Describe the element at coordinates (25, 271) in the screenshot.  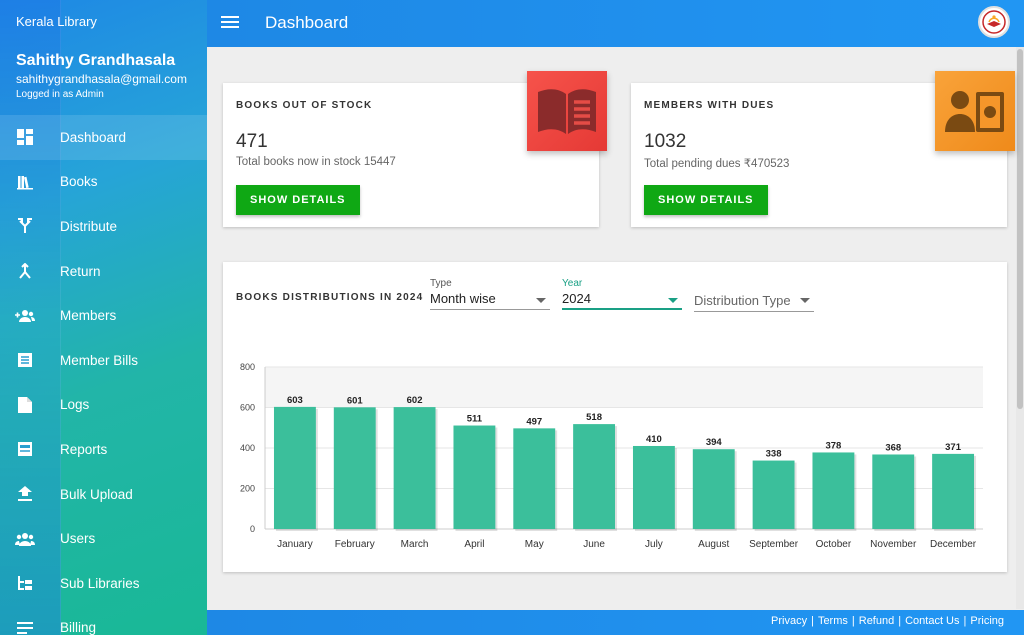
I see `return-icon` at that location.